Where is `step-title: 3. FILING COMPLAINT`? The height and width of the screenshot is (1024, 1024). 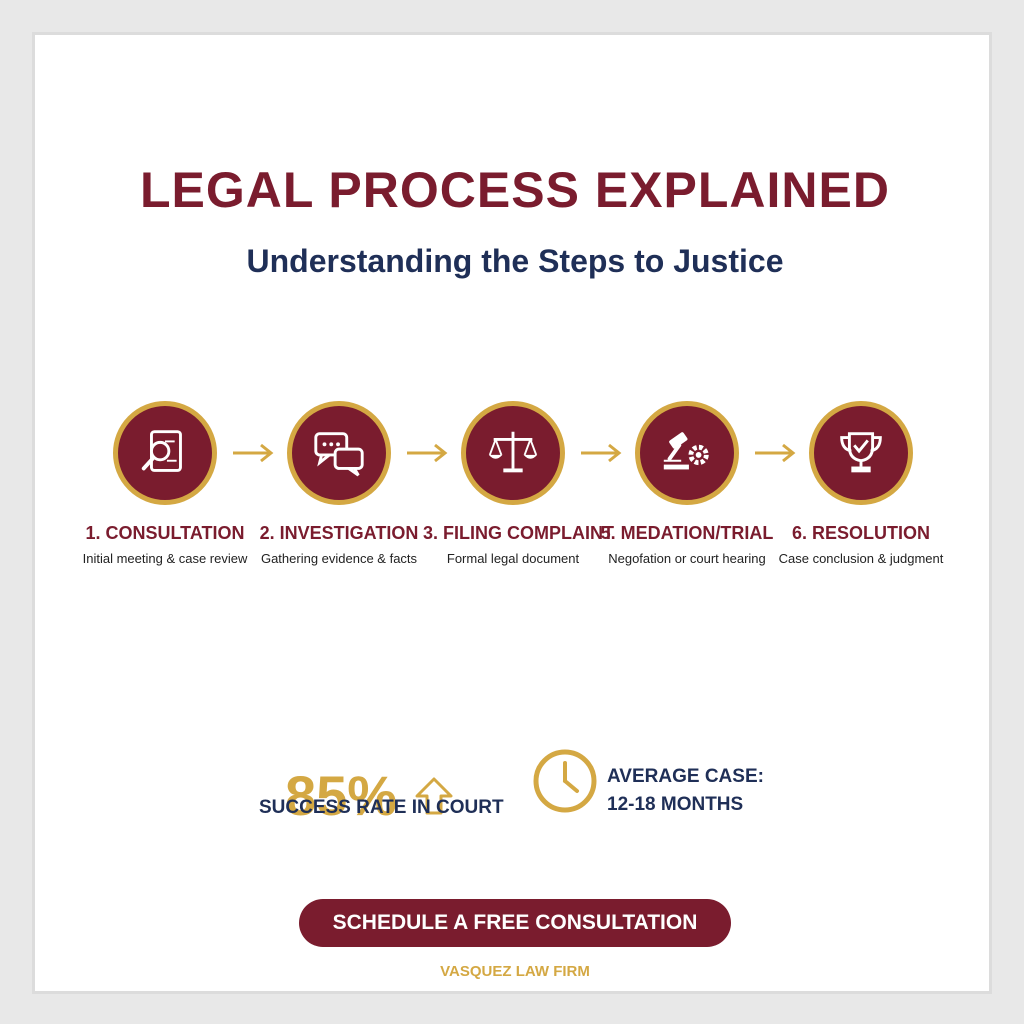 step-title: 3. FILING COMPLAINT is located at coordinates (518, 533).